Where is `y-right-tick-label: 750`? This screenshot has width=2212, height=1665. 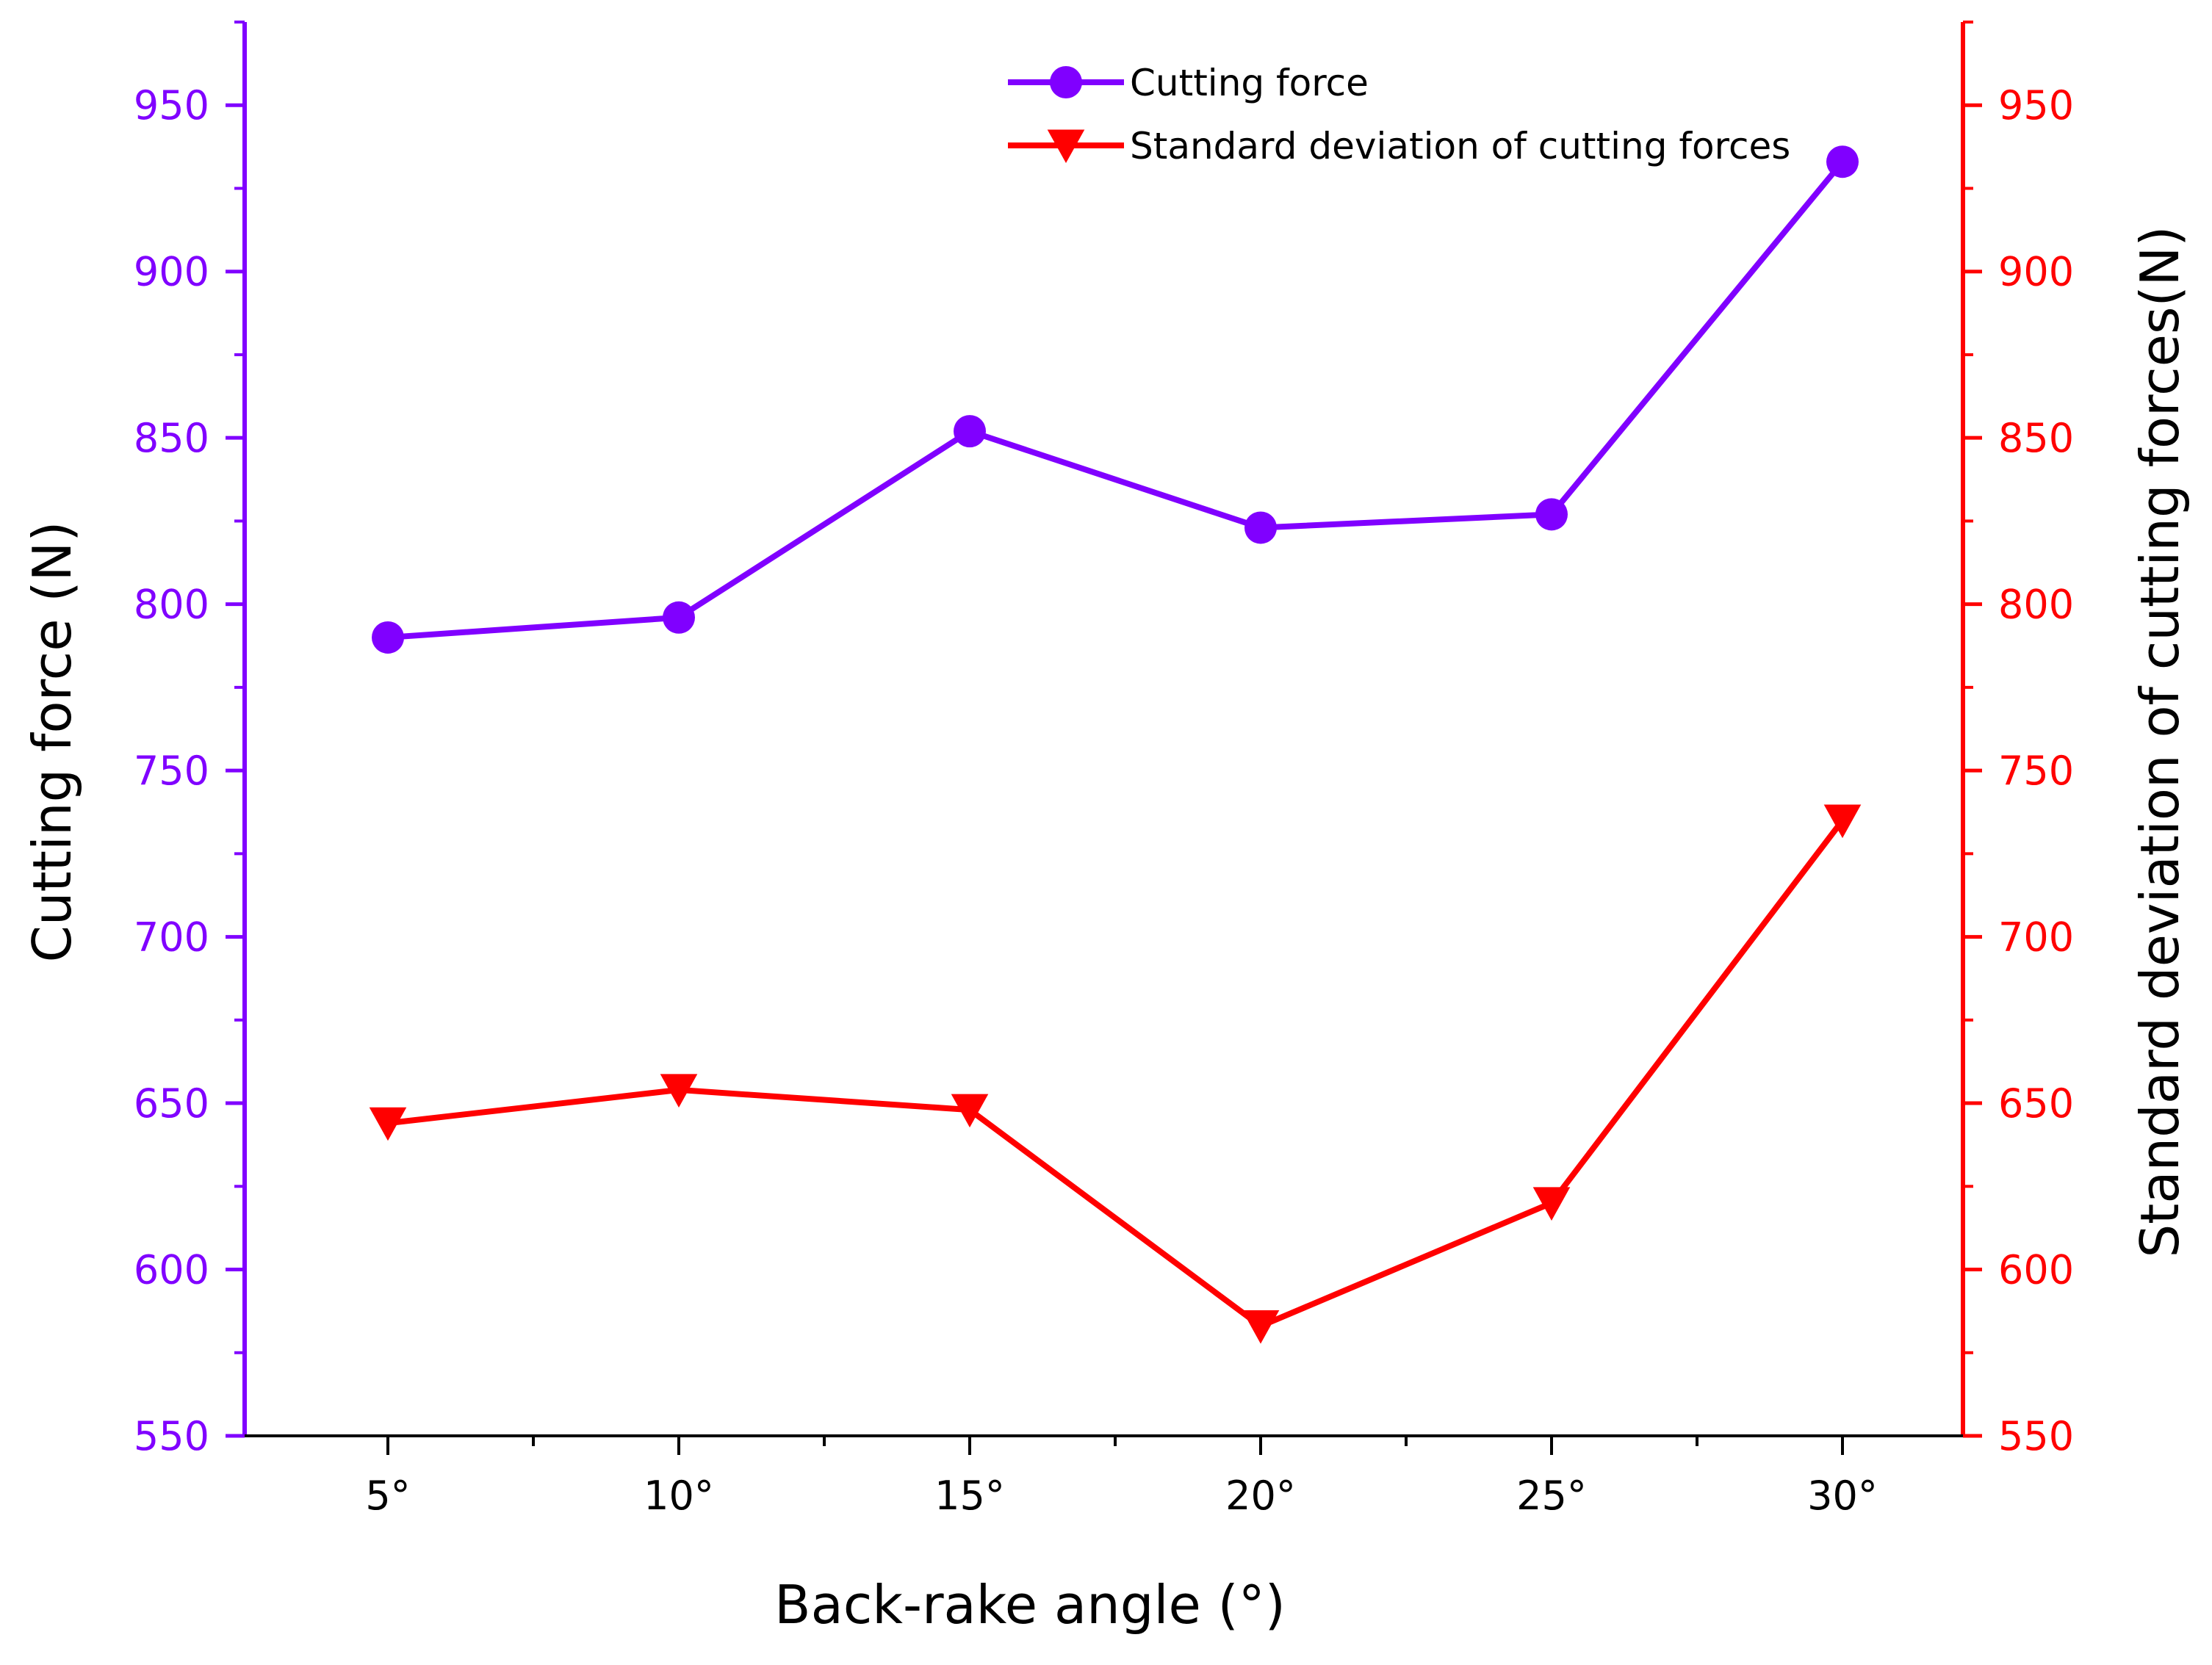 y-right-tick-label: 750 is located at coordinates (2036, 771).